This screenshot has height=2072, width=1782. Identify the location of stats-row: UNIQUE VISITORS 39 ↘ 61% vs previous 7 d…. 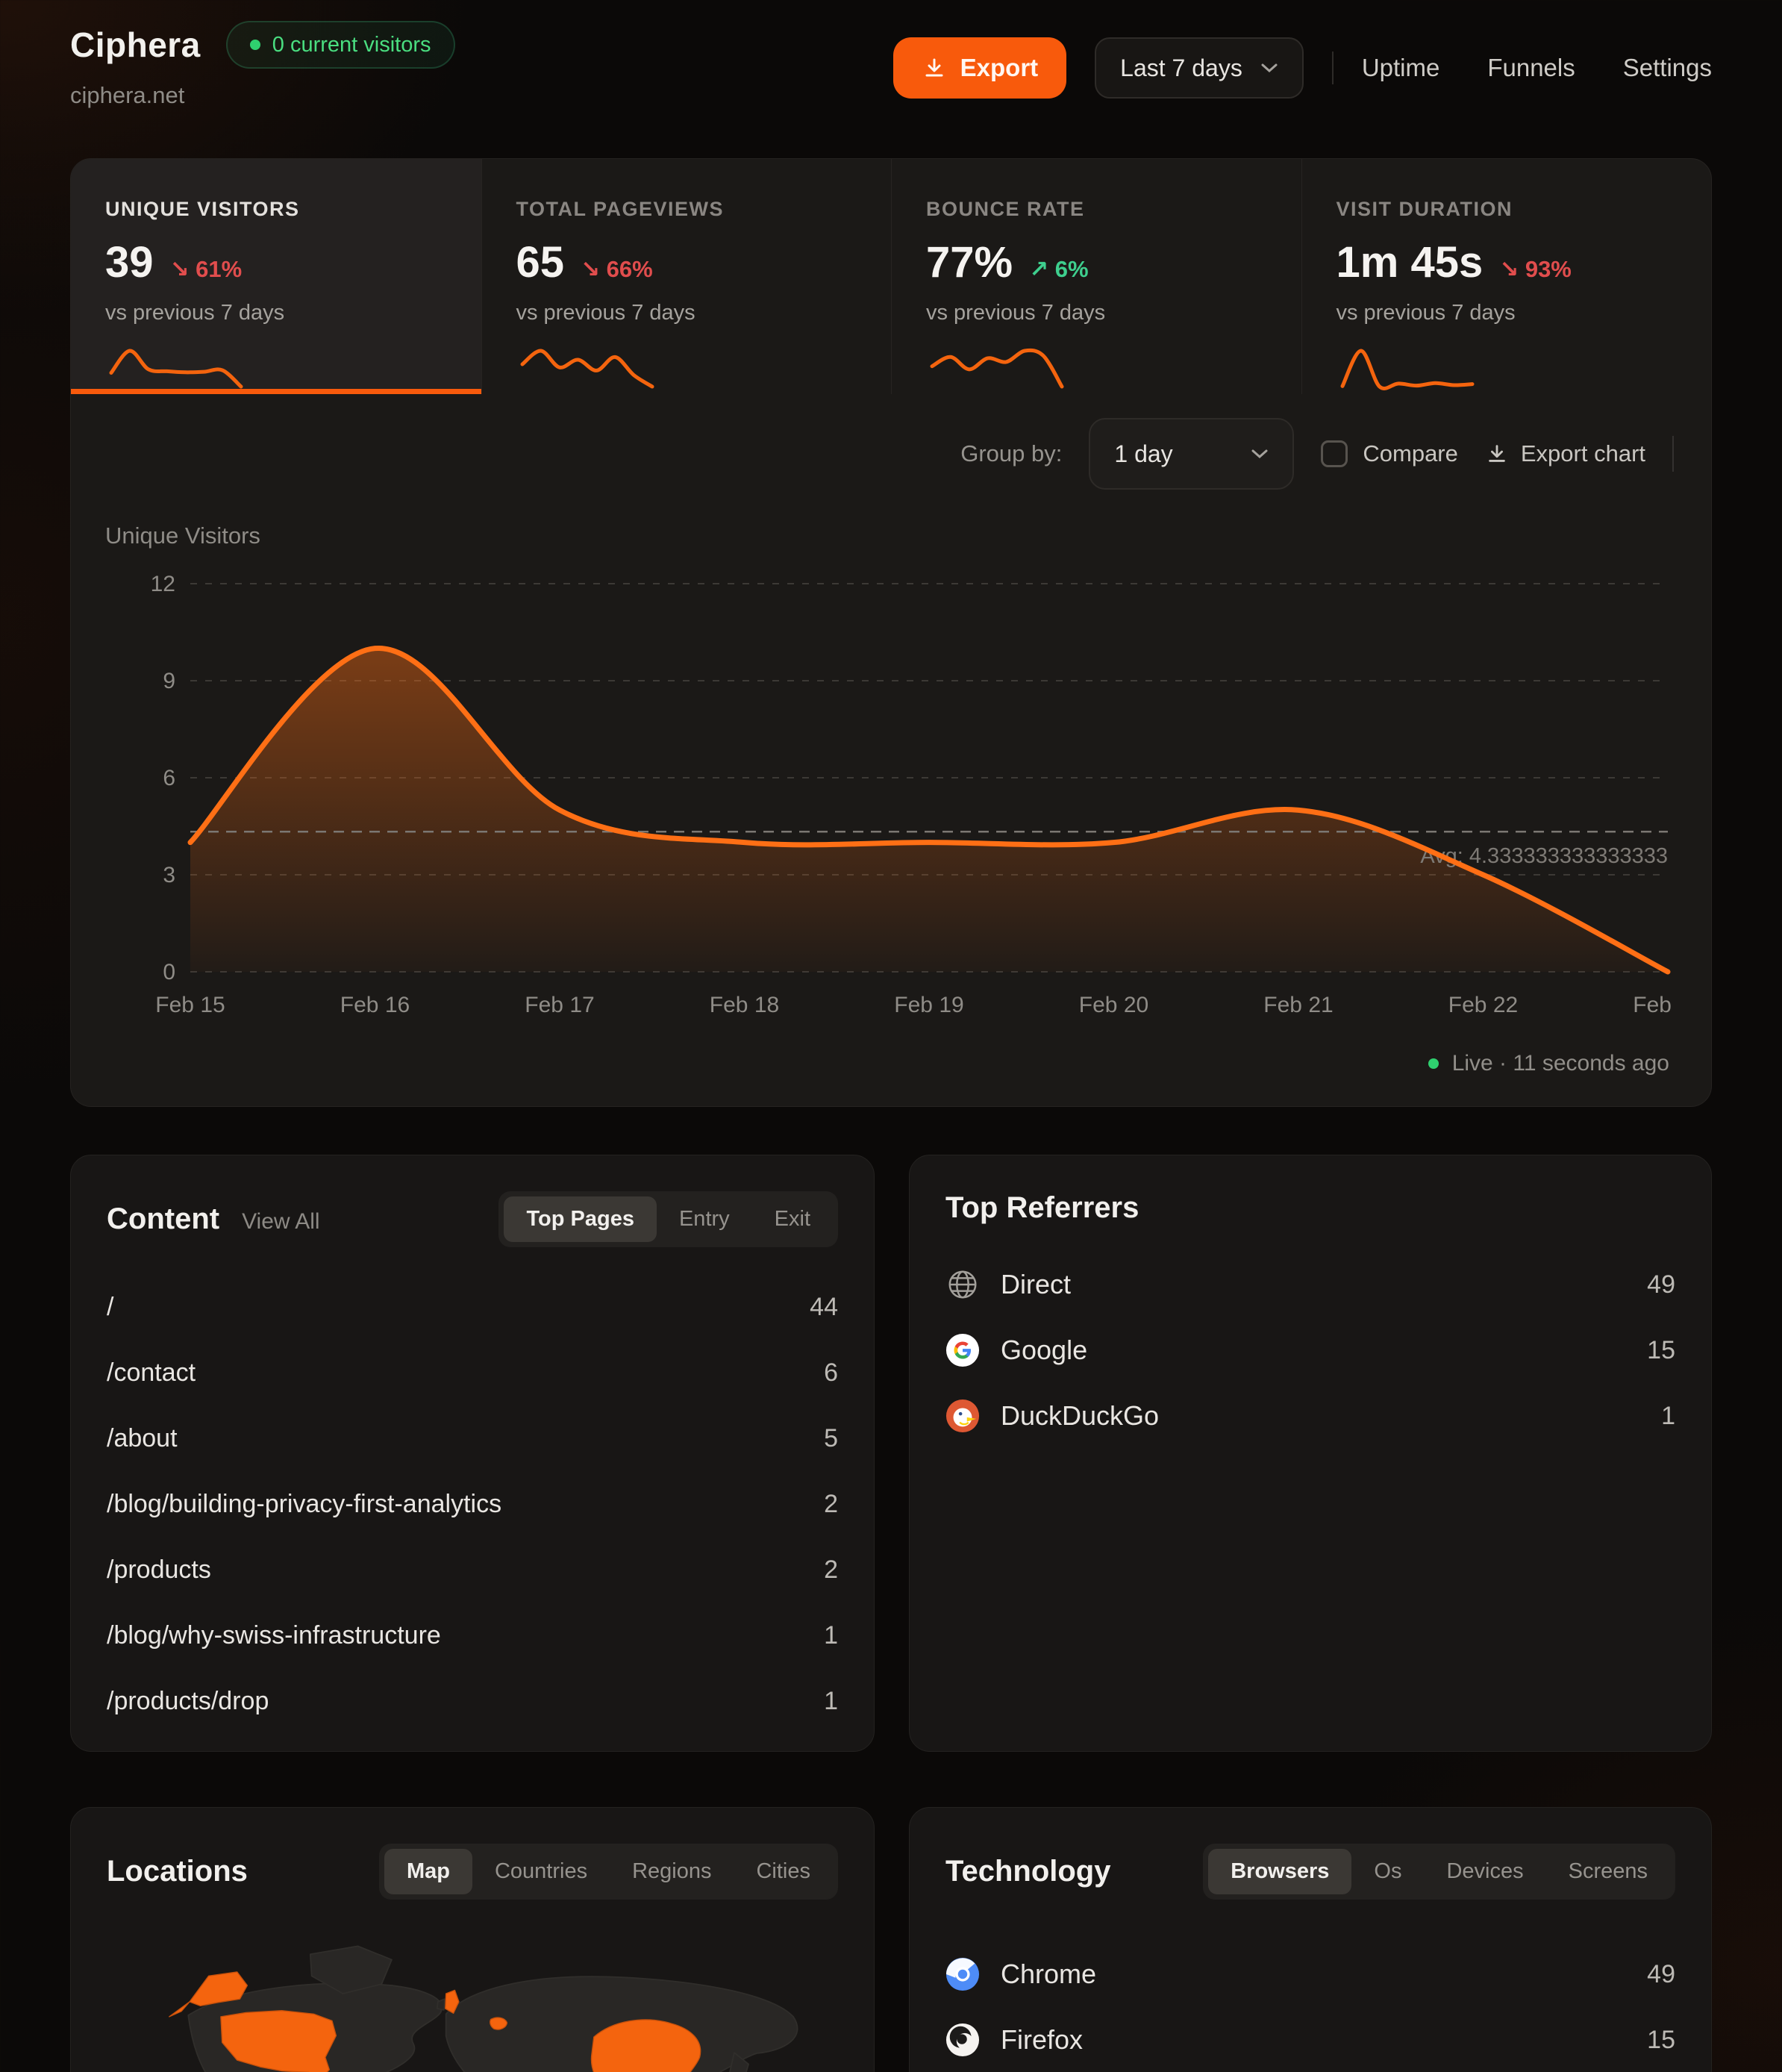
(891, 276).